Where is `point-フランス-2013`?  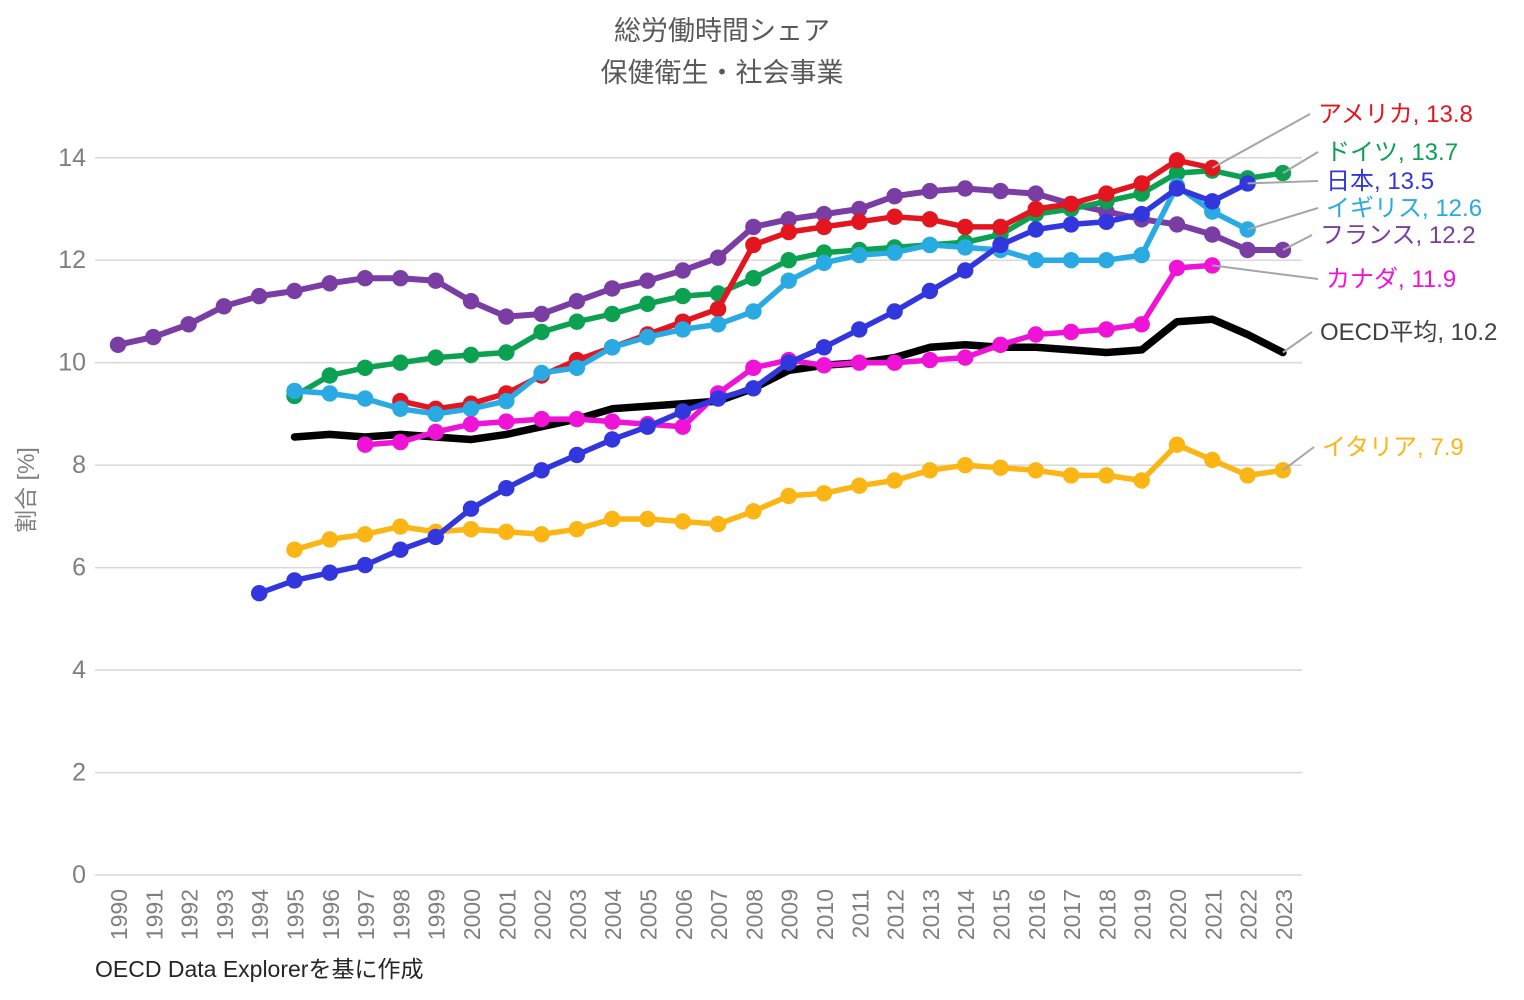 point-フランス-2013 is located at coordinates (930, 191).